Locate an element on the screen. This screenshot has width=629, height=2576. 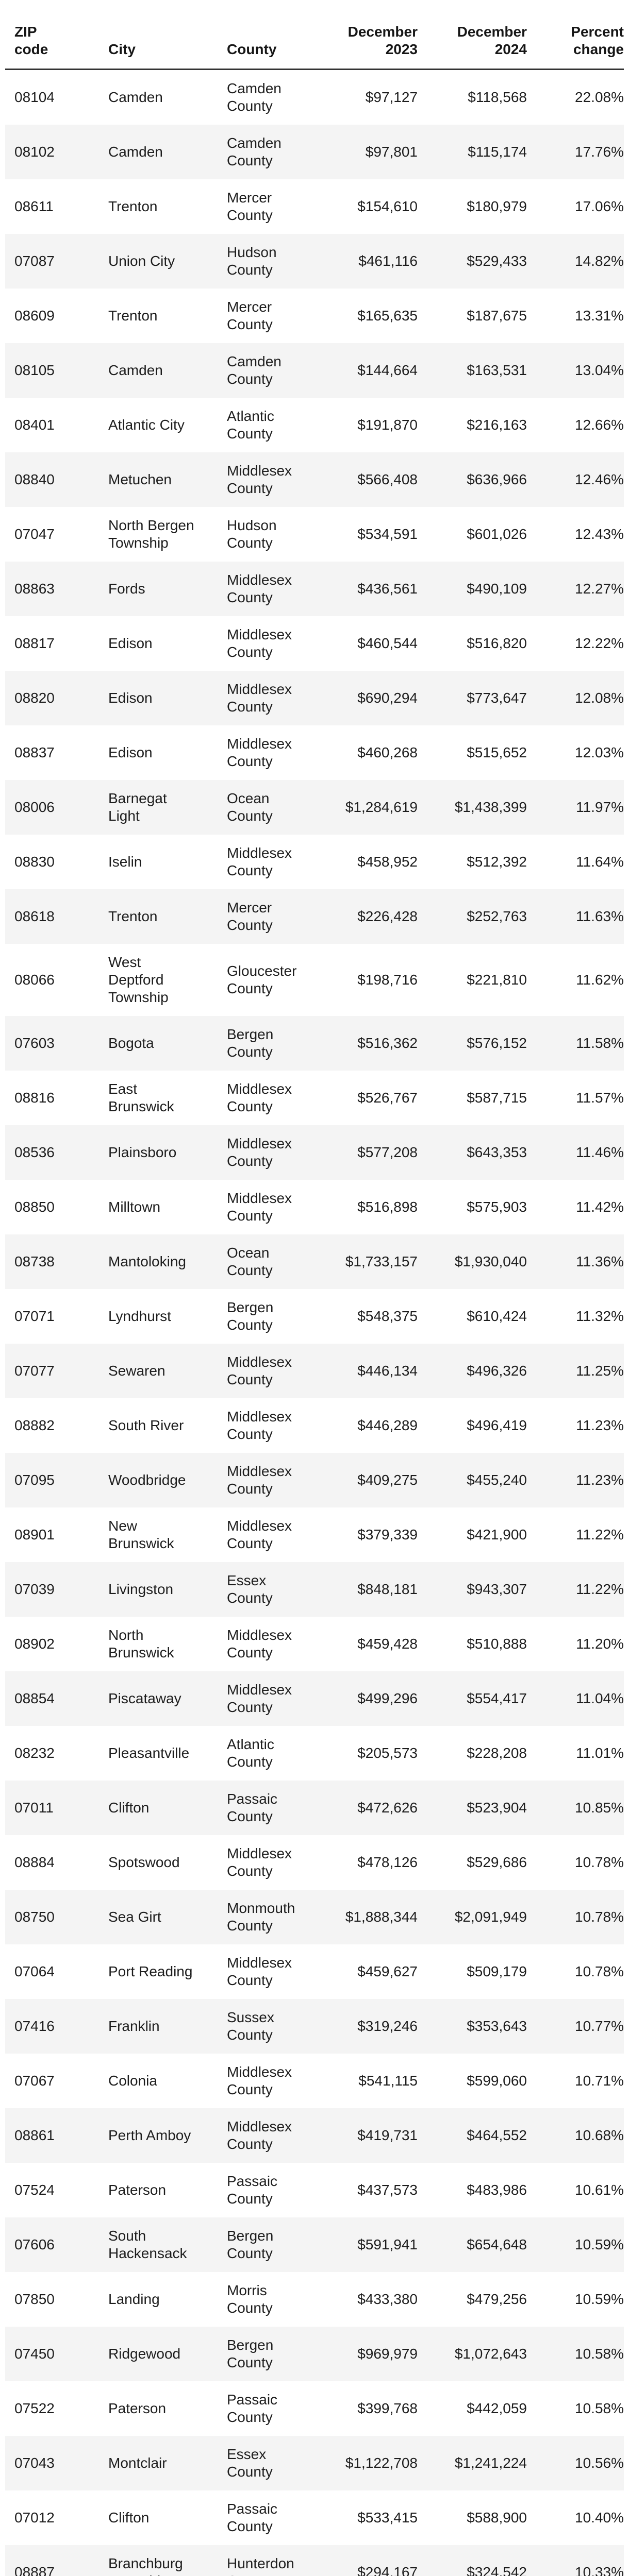
zip-cell: 07450 is located at coordinates (35, 2354).